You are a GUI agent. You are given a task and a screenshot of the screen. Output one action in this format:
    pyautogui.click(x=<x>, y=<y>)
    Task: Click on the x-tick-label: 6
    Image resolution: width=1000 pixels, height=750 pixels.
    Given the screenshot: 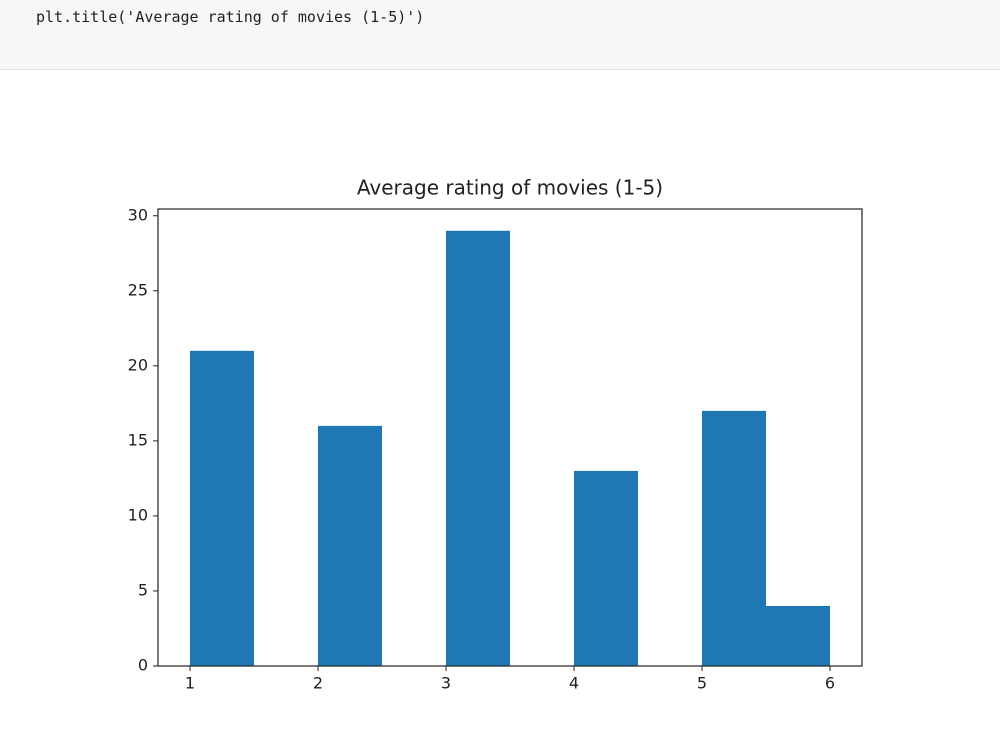 What is the action you would take?
    pyautogui.click(x=830, y=683)
    